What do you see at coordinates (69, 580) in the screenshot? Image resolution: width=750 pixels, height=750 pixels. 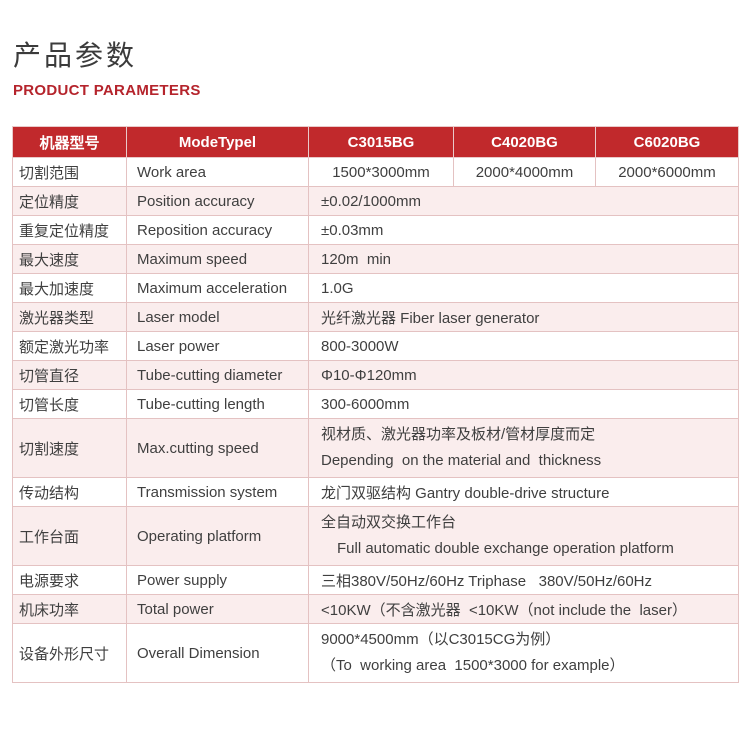 I see `param-name-cn: 电源要求` at bounding box center [69, 580].